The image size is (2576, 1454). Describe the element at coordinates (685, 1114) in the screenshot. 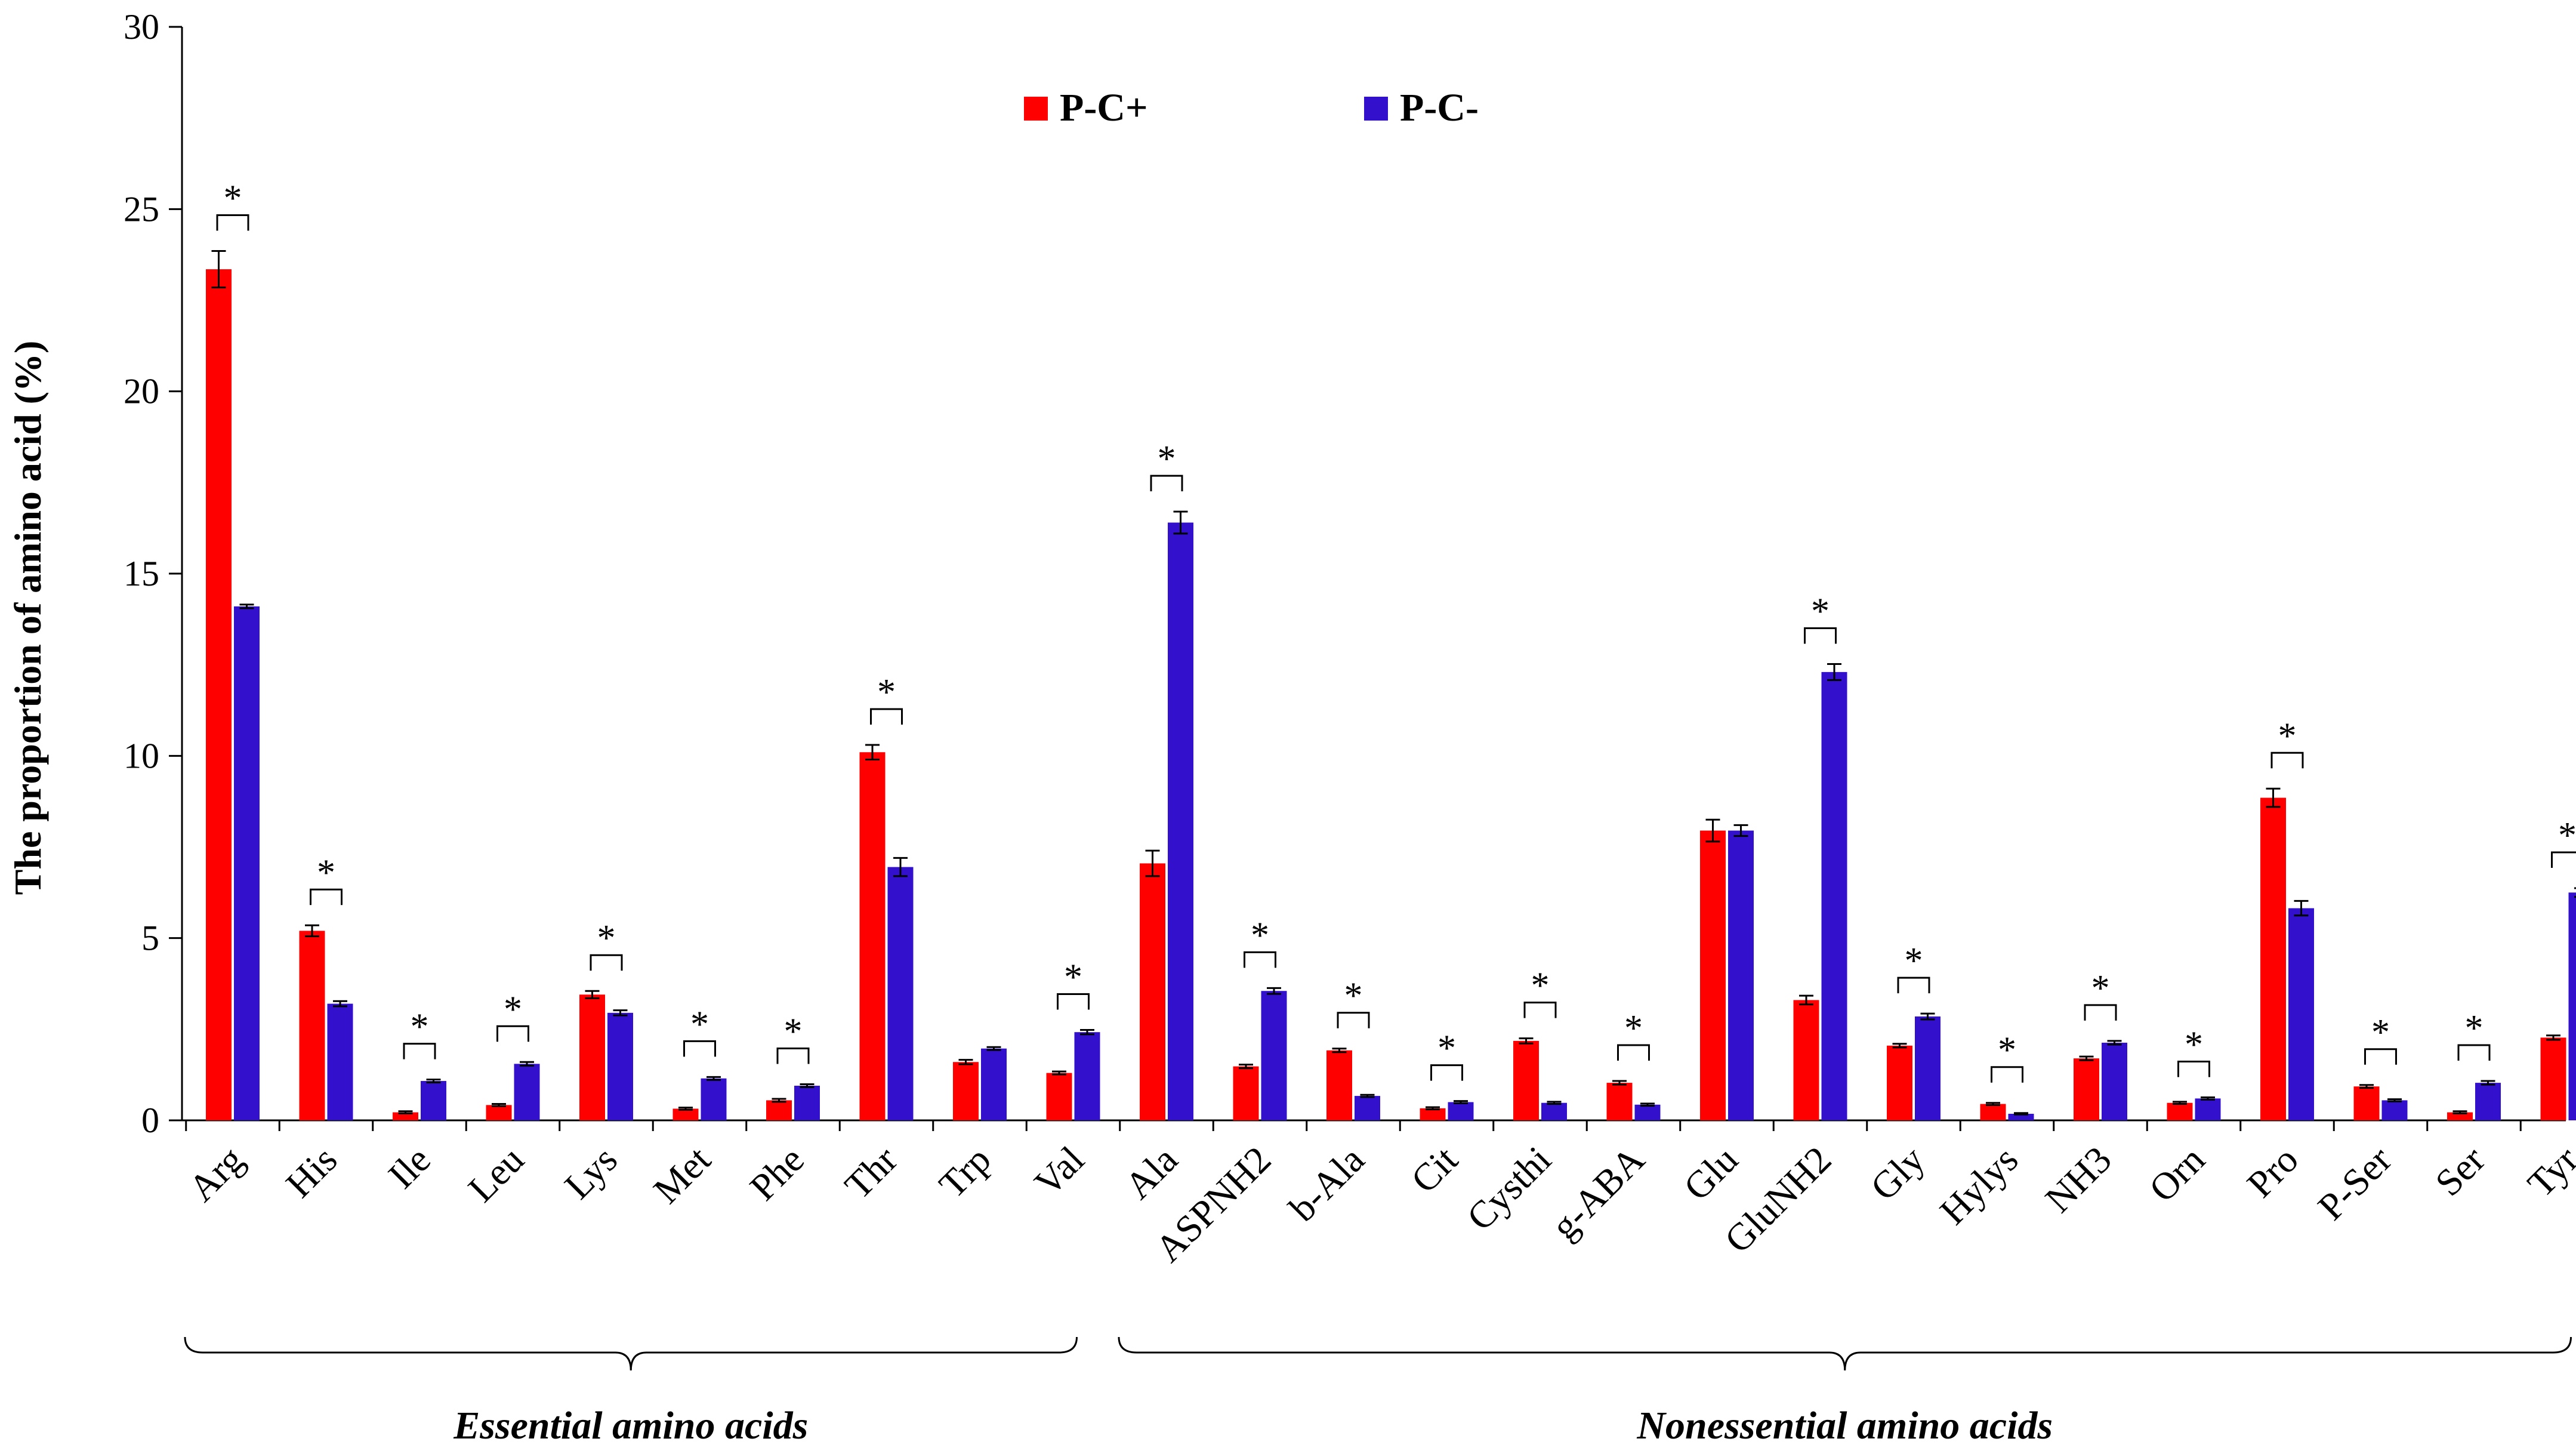

I see `bar-P-C+-Met` at that location.